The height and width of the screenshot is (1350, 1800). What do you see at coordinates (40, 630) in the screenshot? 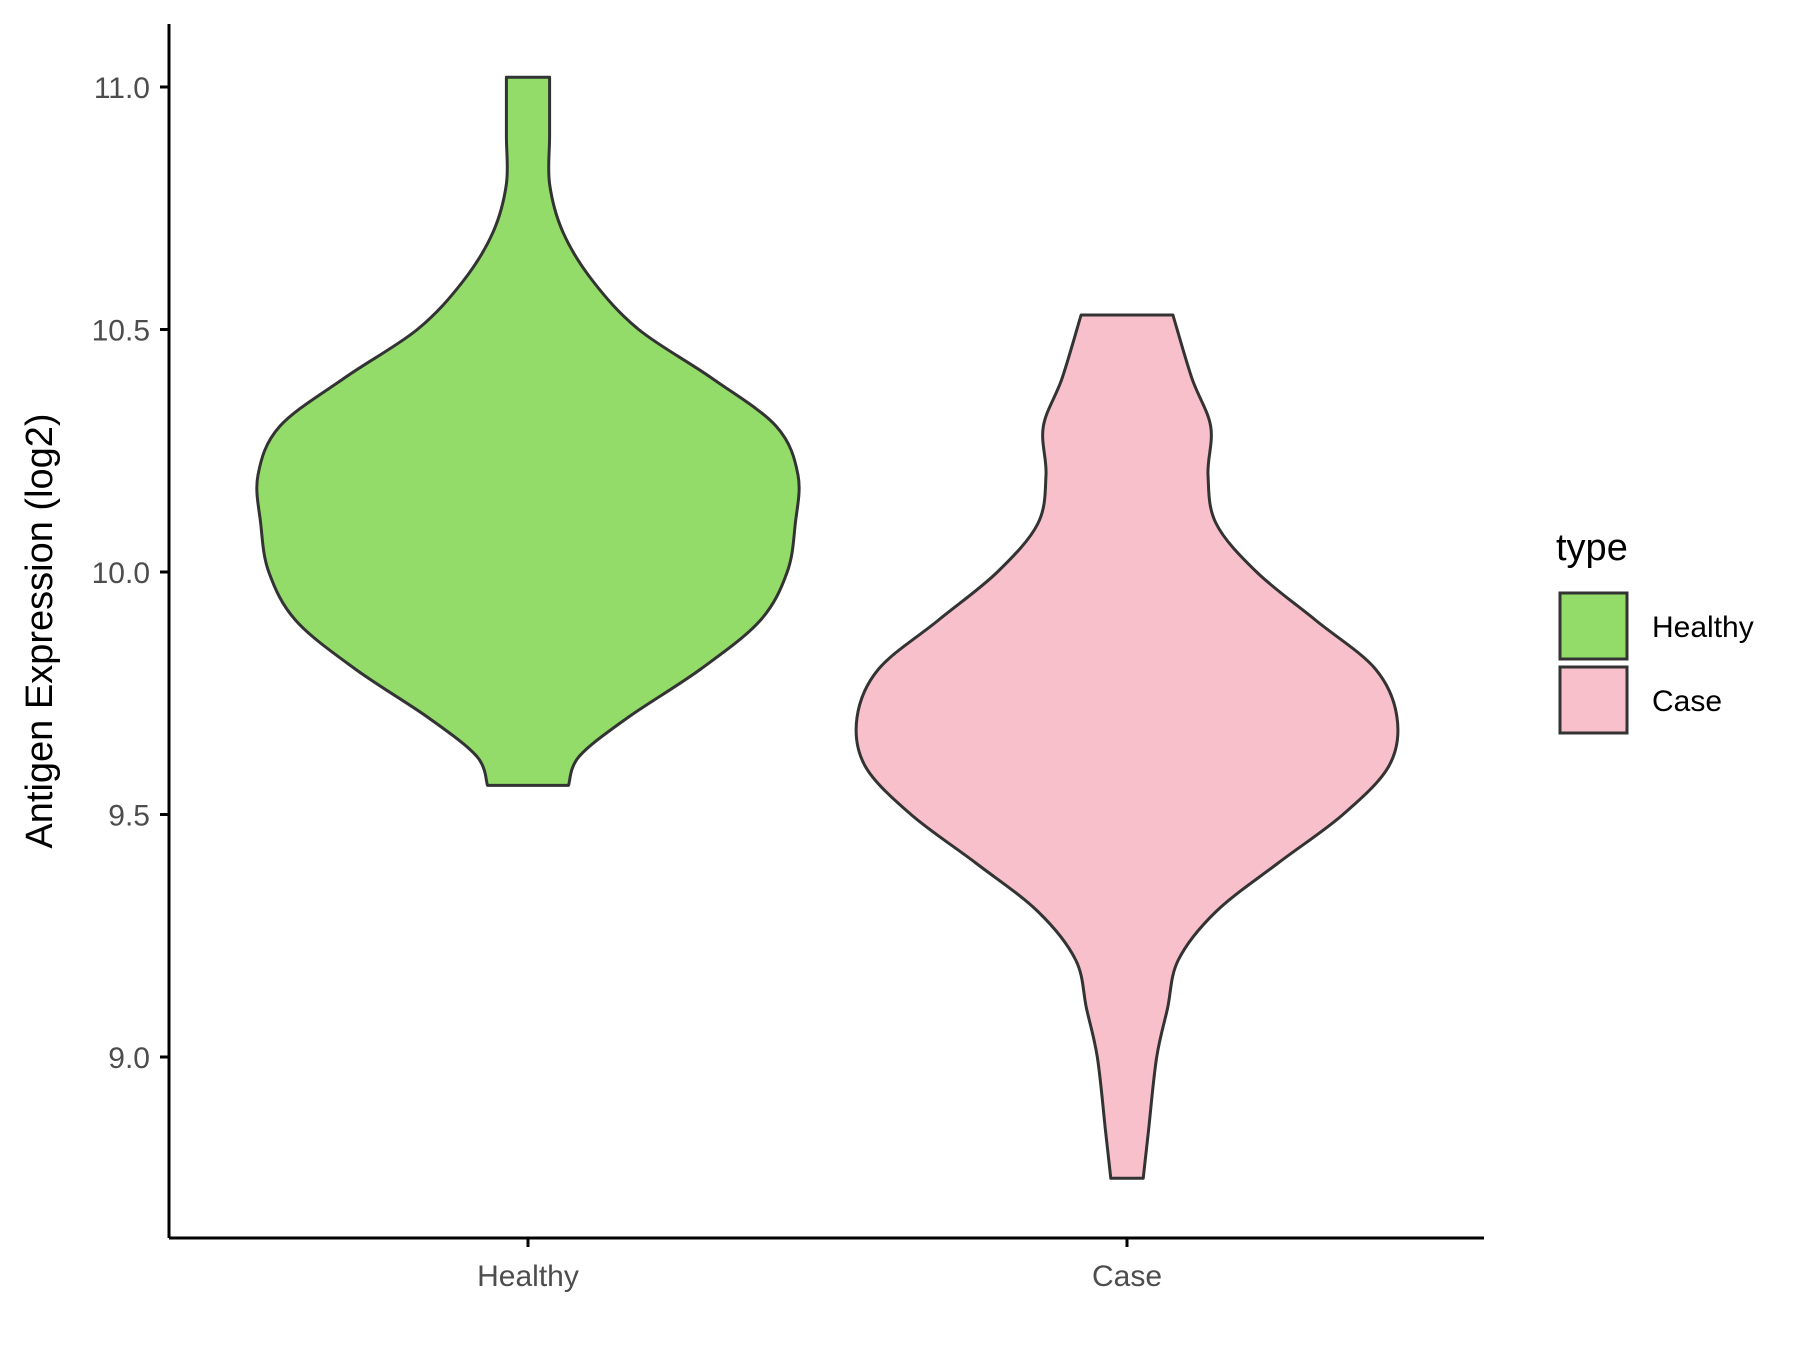
I see `y-axis-label: Antigen Expression (log2)` at bounding box center [40, 630].